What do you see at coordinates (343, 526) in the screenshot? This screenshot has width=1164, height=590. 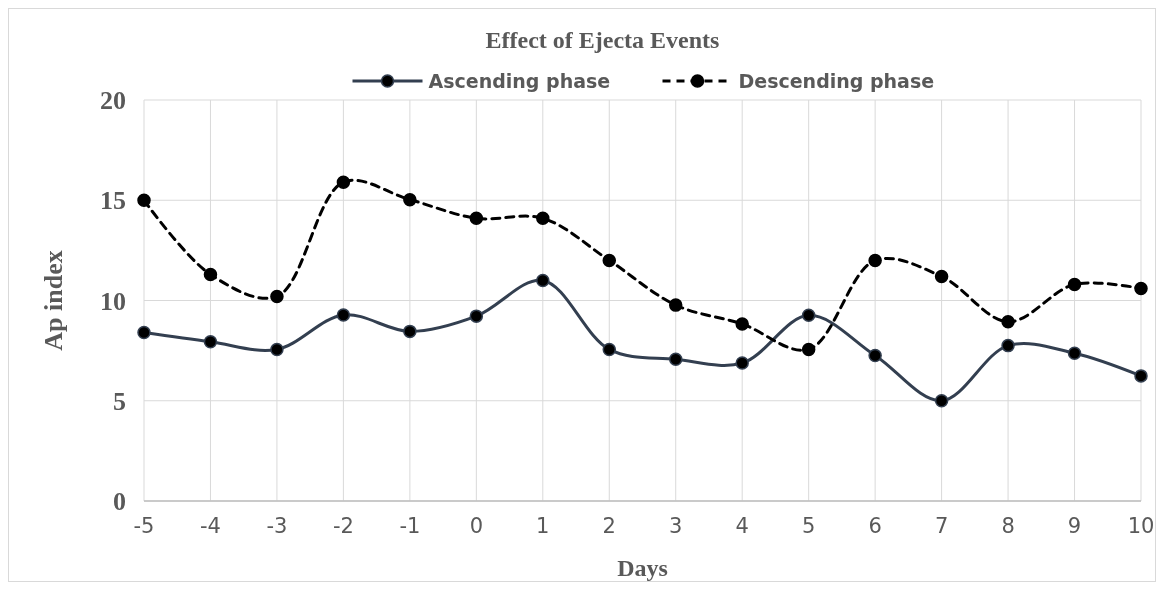 I see `x-tick-label: -2` at bounding box center [343, 526].